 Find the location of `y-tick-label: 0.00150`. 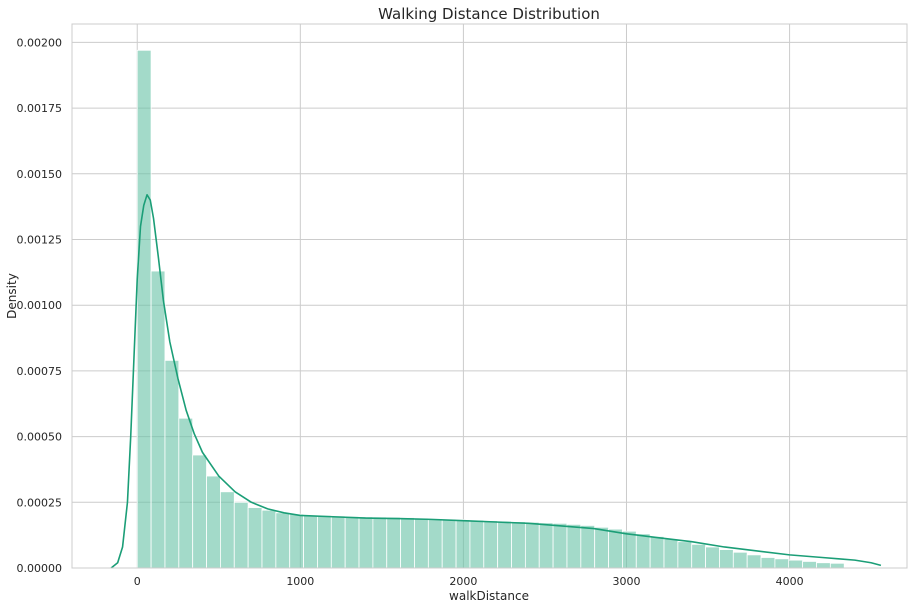

y-tick-label: 0.00150 is located at coordinates (40, 174).